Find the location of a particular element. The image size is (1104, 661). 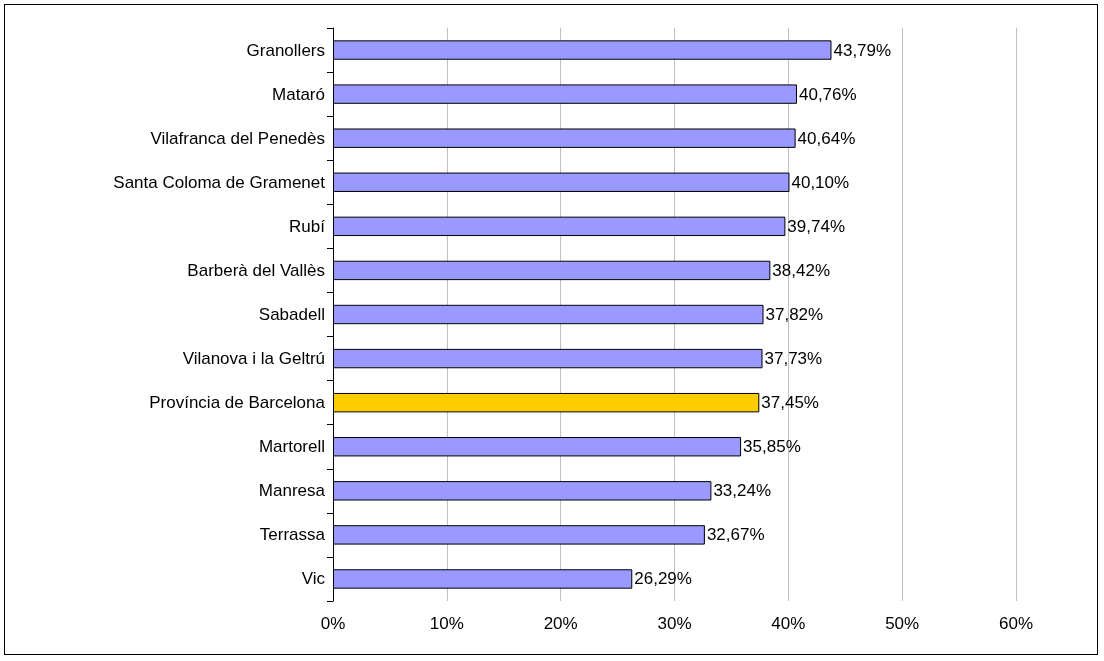

y-tick-label: Mataró is located at coordinates (298, 94).